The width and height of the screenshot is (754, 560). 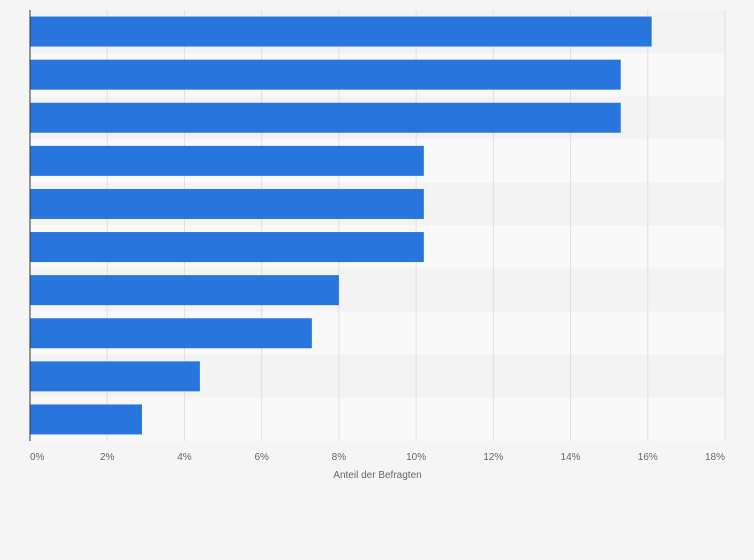 What do you see at coordinates (184, 457) in the screenshot?
I see `x-tick-label: 4%` at bounding box center [184, 457].